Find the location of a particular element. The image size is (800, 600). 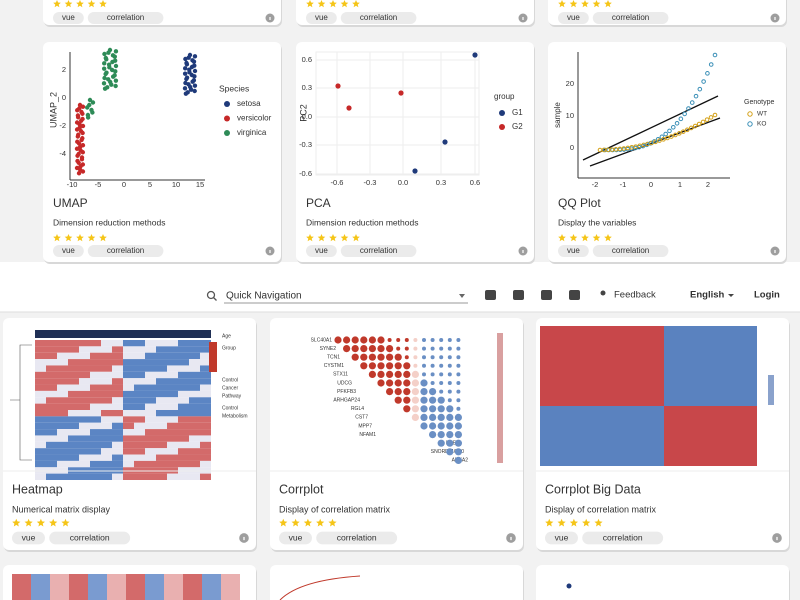

card-description: Display of correlation matrix is located at coordinates (335, 509).